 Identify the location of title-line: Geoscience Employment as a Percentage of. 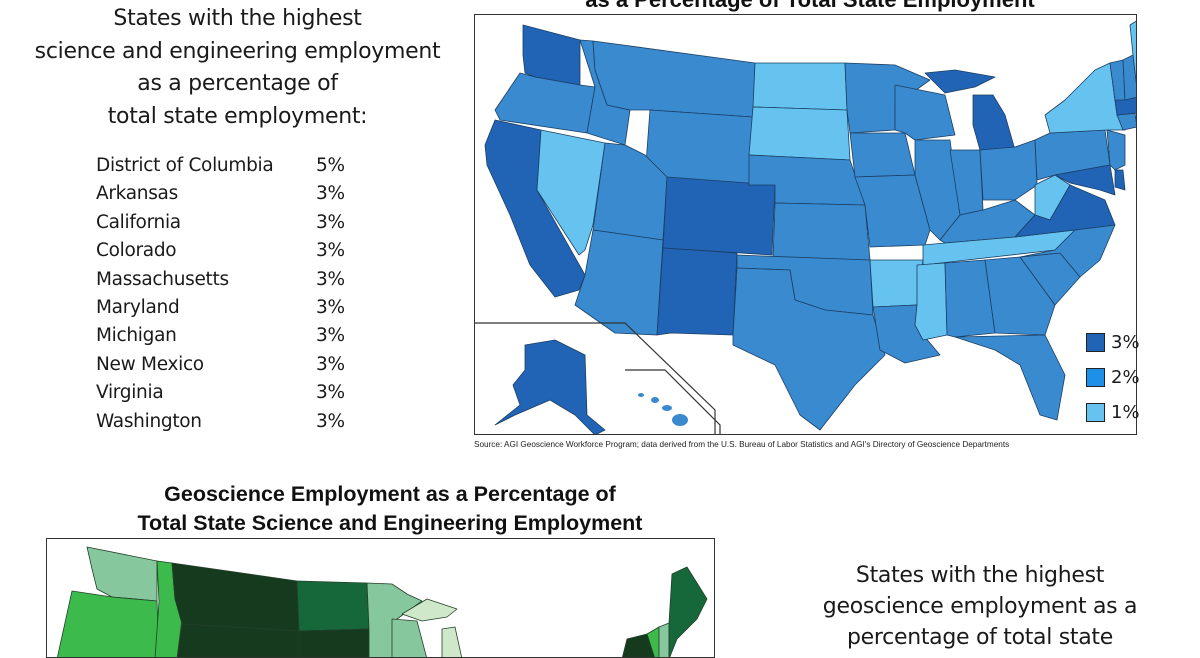
(390, 494).